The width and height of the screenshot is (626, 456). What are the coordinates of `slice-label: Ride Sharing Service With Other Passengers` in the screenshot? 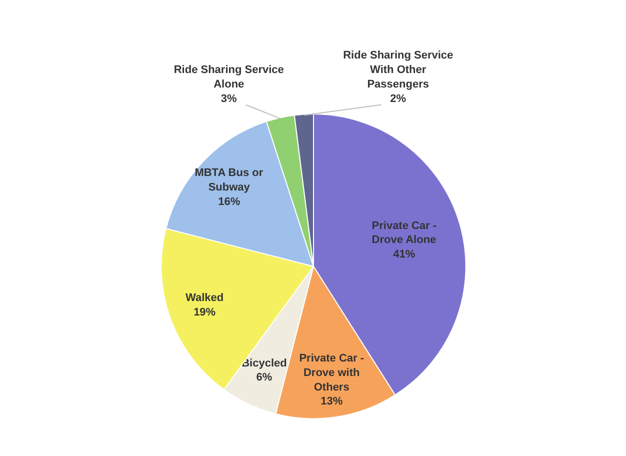 It's located at (398, 70).